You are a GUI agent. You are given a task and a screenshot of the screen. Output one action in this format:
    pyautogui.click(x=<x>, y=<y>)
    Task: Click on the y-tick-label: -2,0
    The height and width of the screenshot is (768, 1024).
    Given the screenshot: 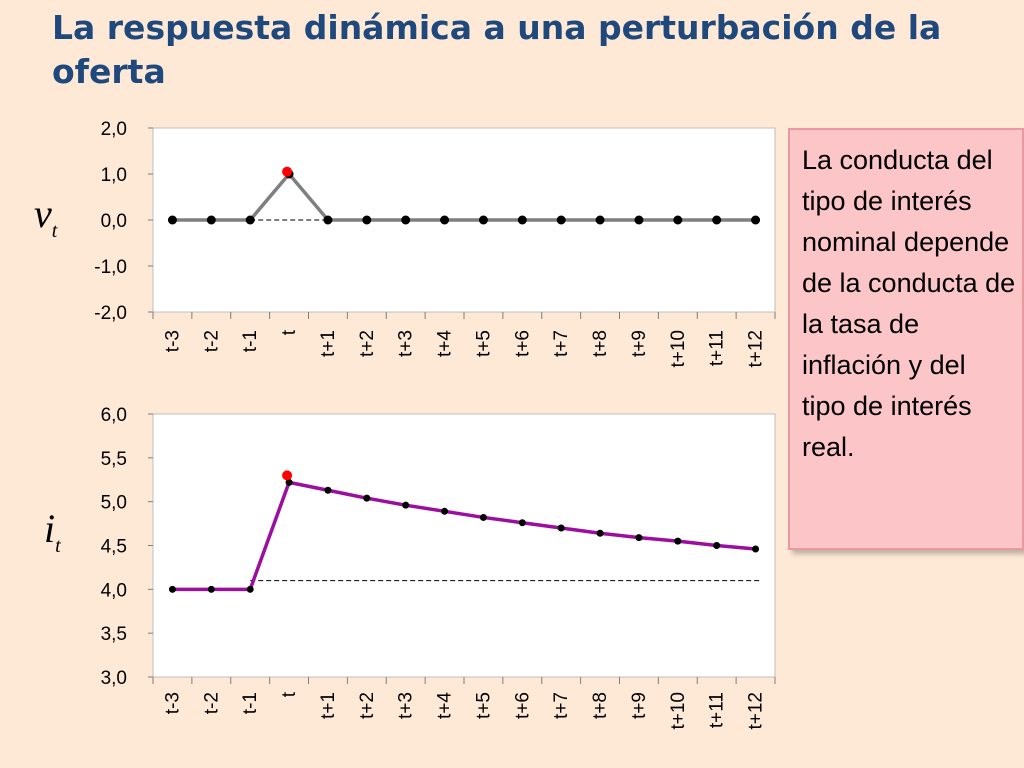 What is the action you would take?
    pyautogui.click(x=110, y=313)
    